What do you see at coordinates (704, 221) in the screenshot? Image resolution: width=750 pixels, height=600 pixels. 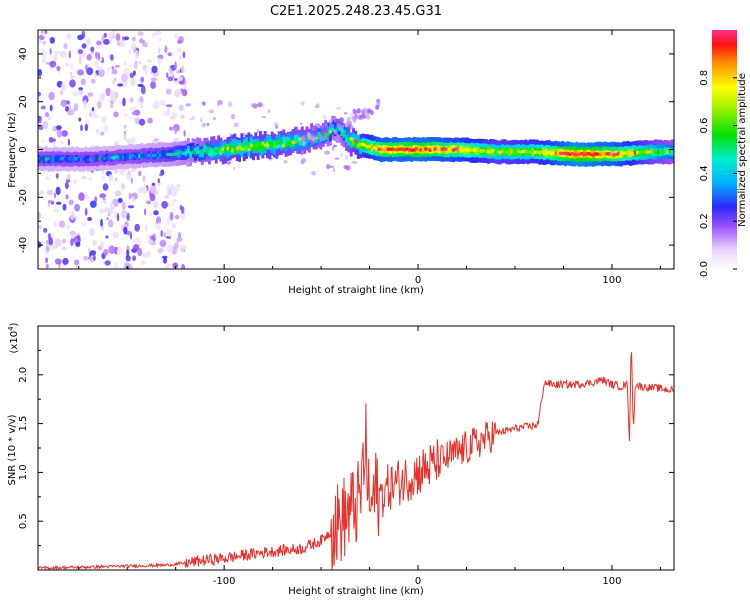 I see `colorbar-tick-label: 0.2` at bounding box center [704, 221].